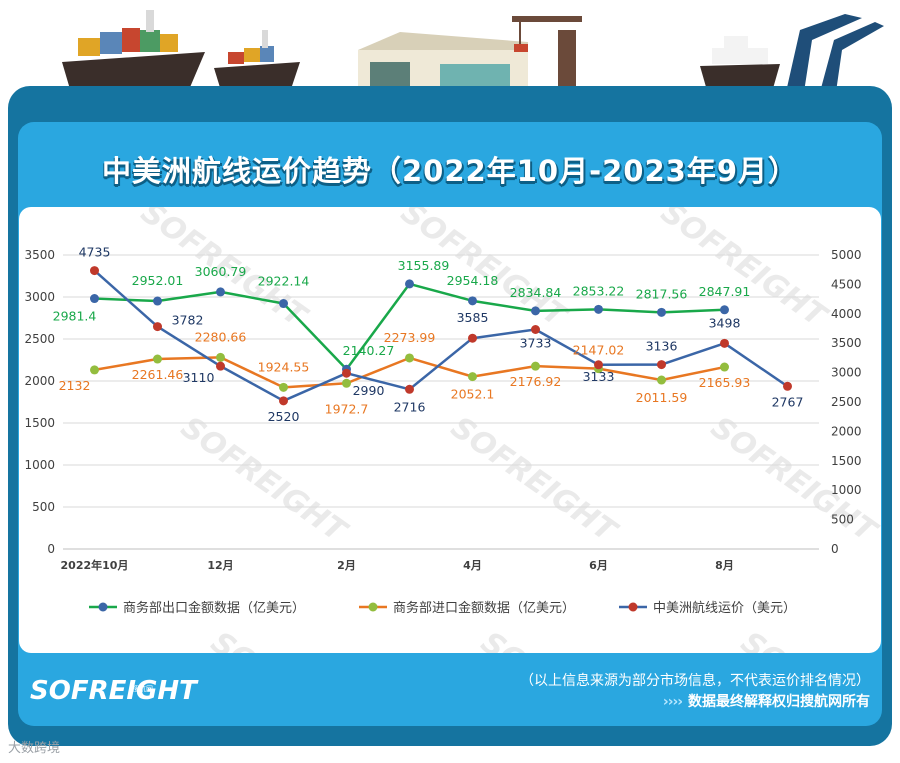  Describe the element at coordinates (158, 374) in the screenshot. I see `import-series-data-label: 2261.46` at that location.